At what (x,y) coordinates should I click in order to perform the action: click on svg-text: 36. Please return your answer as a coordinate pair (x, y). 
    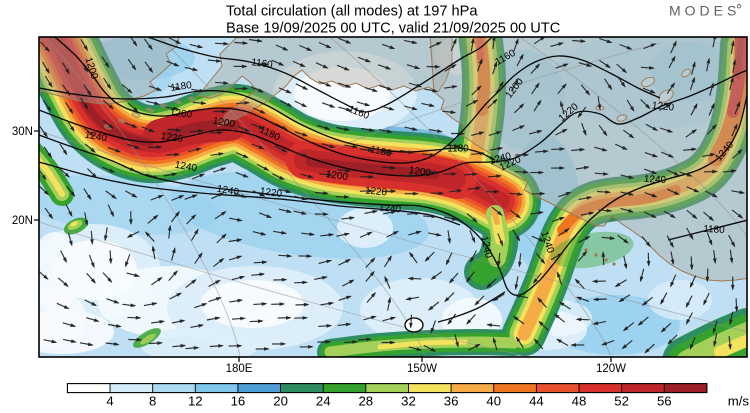
    Looking at the image, I should click on (451, 401).